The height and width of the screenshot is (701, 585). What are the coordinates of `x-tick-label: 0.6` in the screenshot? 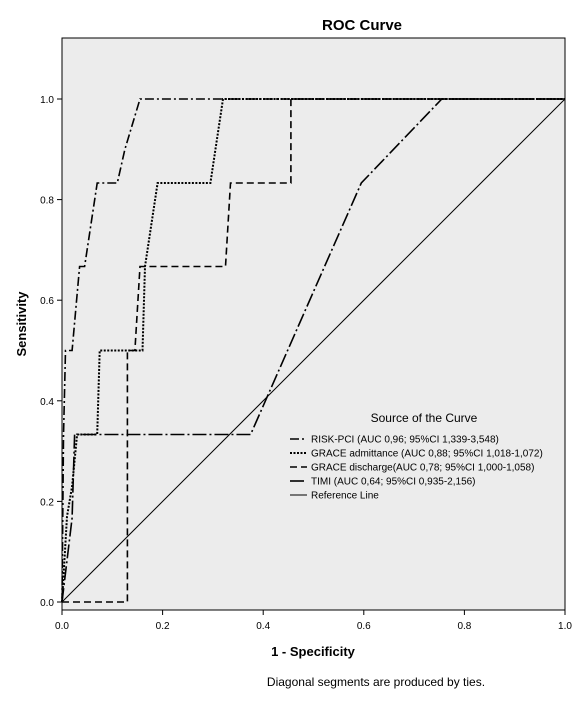 It's located at (364, 626).